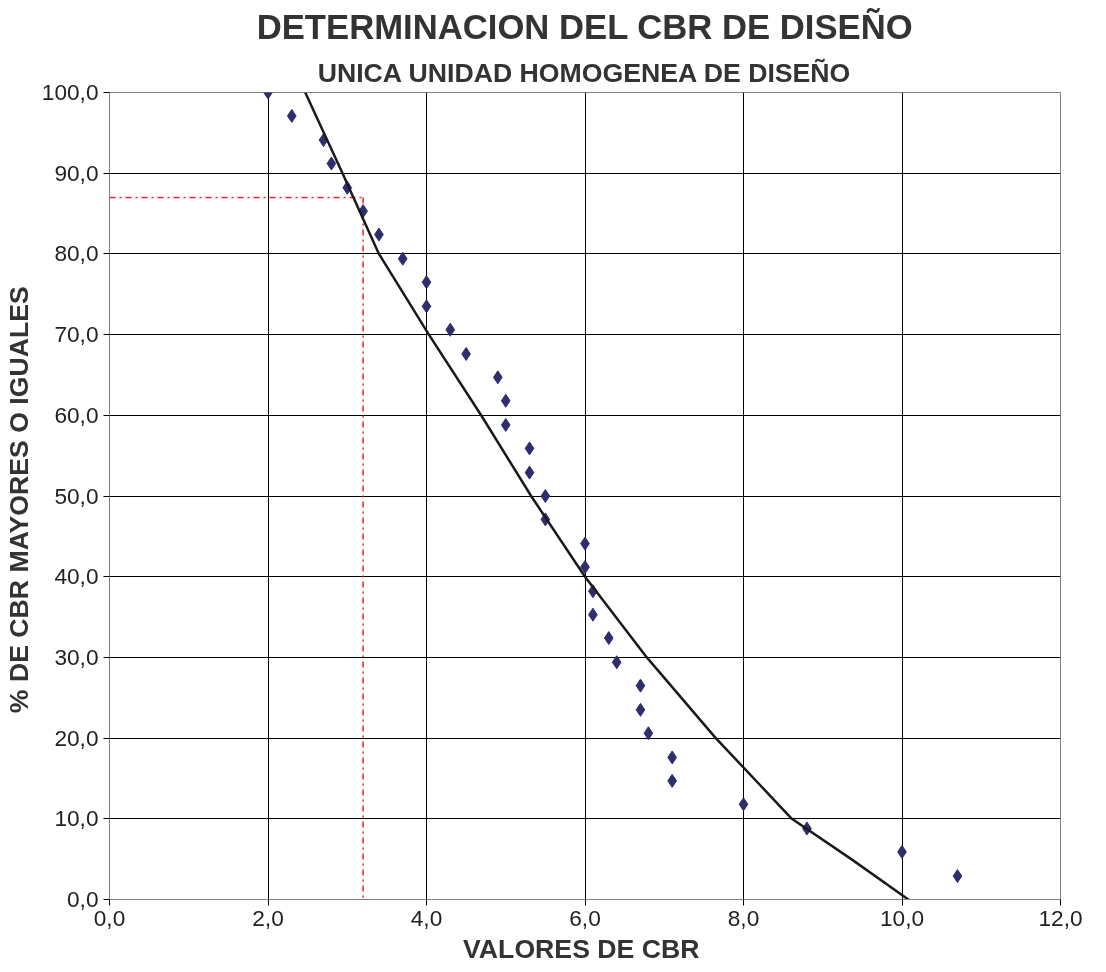  What do you see at coordinates (584, 26) in the screenshot?
I see `chart-title: DETERMINACION DEL CBR DE DISEÑO` at bounding box center [584, 26].